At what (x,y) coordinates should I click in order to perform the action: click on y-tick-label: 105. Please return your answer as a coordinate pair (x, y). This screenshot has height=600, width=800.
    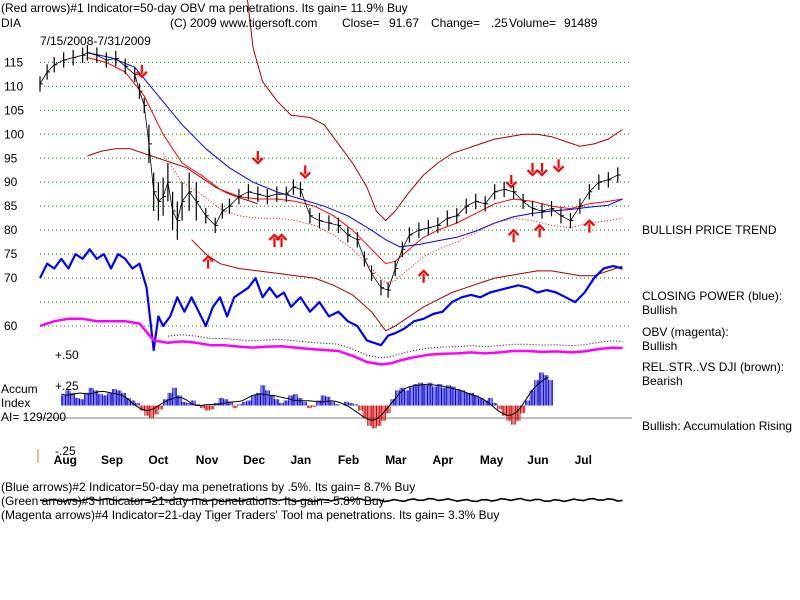
    Looking at the image, I should click on (14, 110).